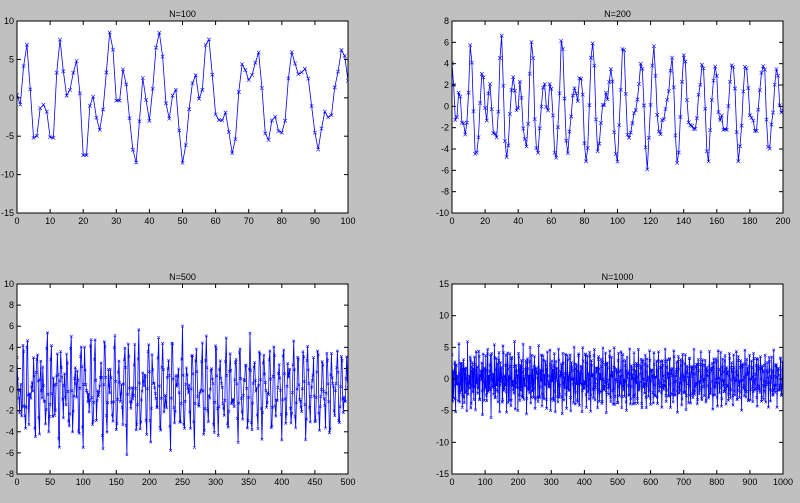 This screenshot has height=503, width=800. I want to click on x-tick-label: 30, so click(116, 221).